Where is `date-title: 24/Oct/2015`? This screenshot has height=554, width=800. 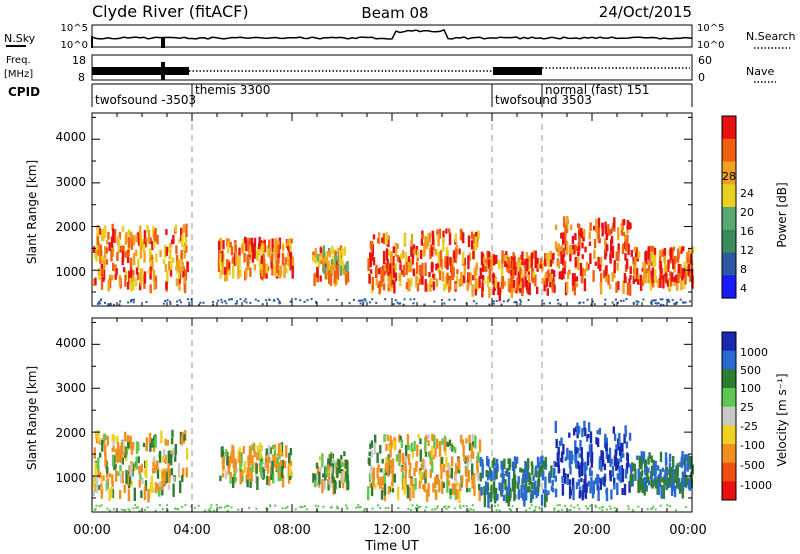
date-title: 24/Oct/2015 is located at coordinates (645, 12).